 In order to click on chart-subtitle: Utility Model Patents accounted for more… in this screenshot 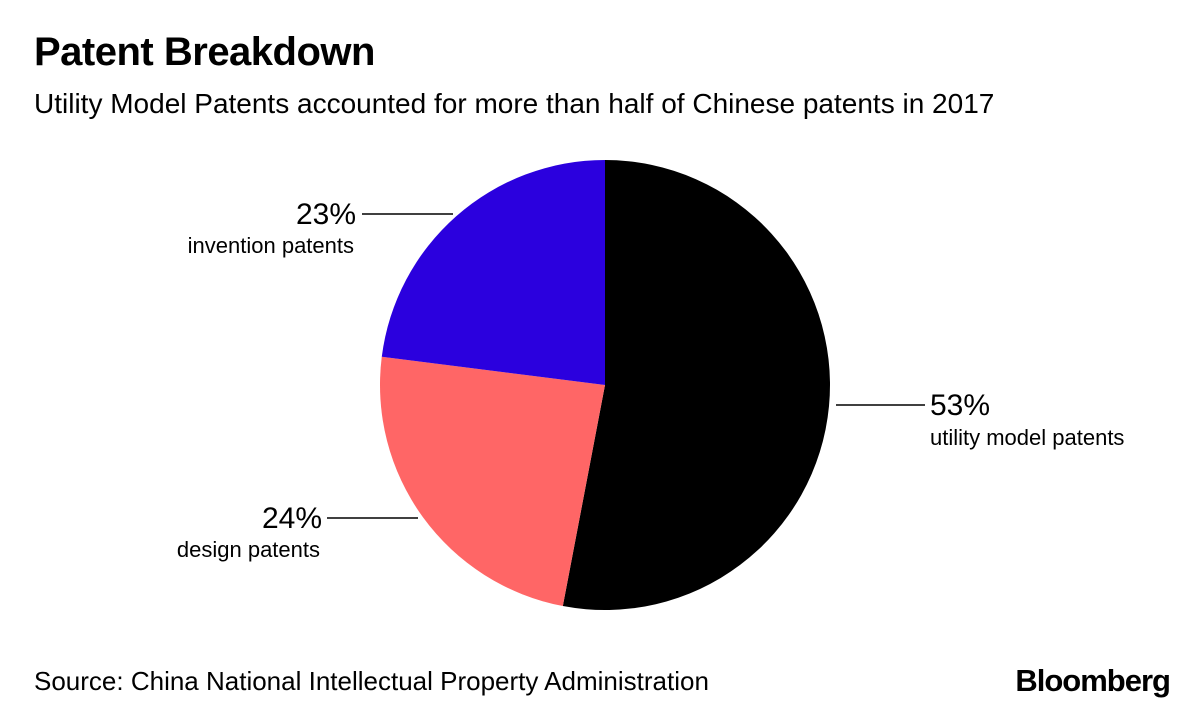, I will do `click(514, 103)`.